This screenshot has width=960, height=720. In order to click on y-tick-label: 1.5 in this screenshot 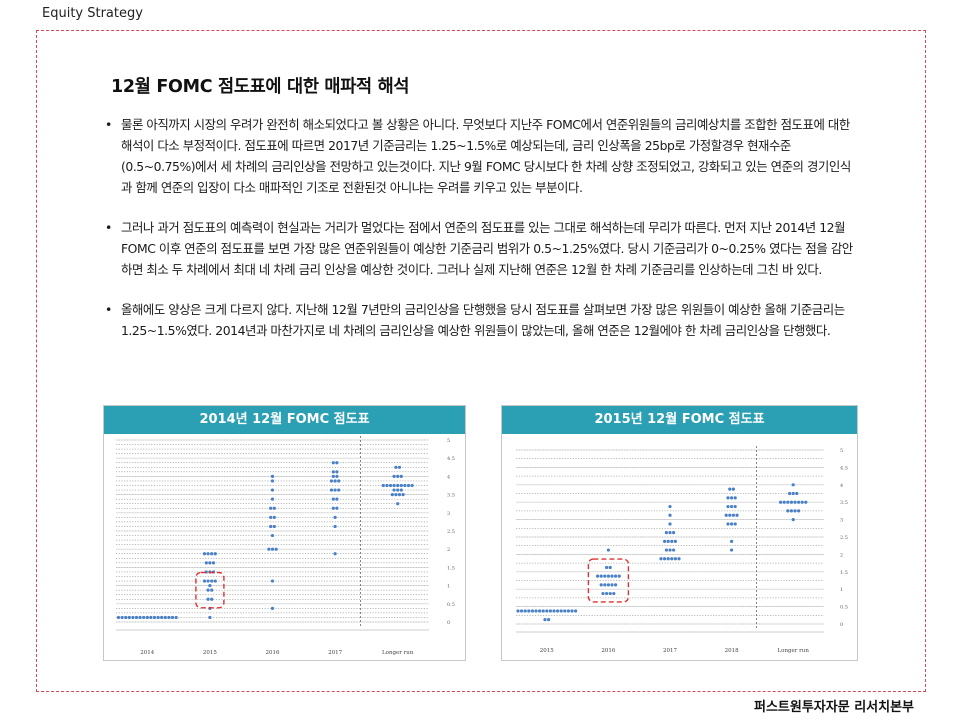, I will do `click(844, 573)`.